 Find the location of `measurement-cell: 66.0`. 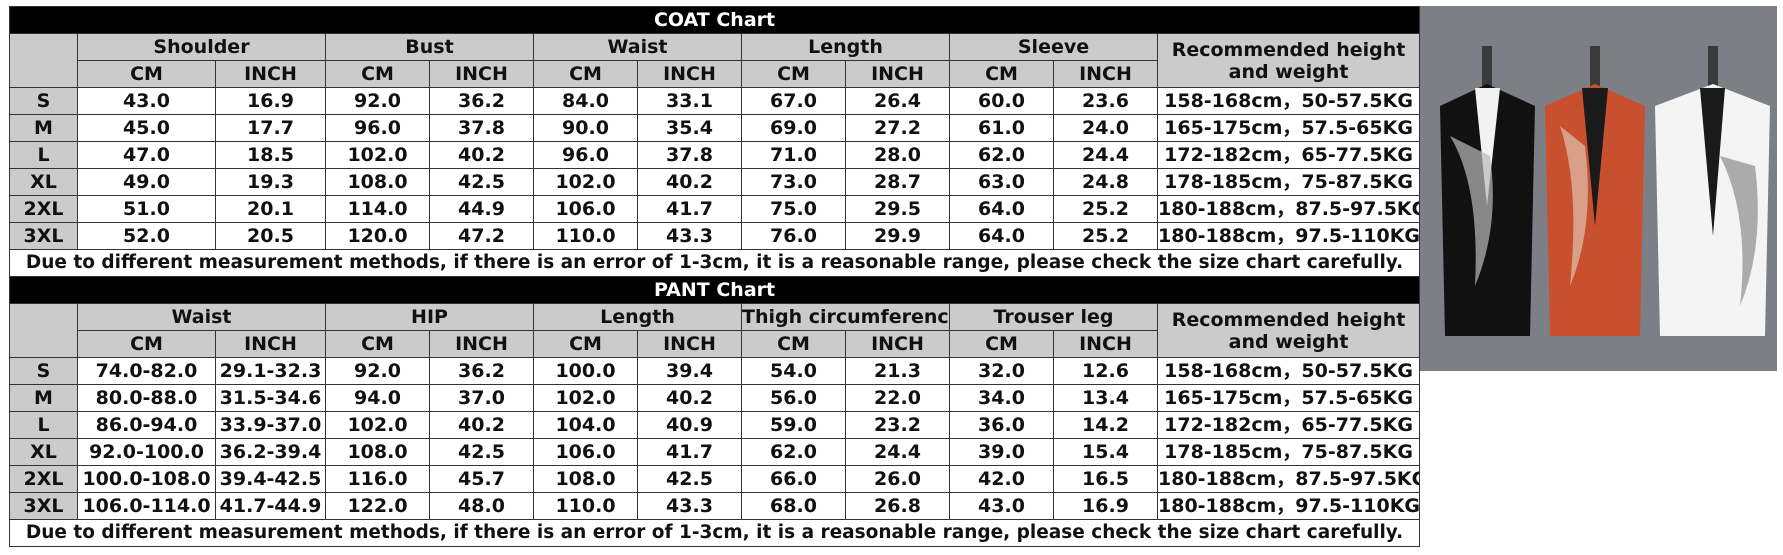

measurement-cell: 66.0 is located at coordinates (793, 479).